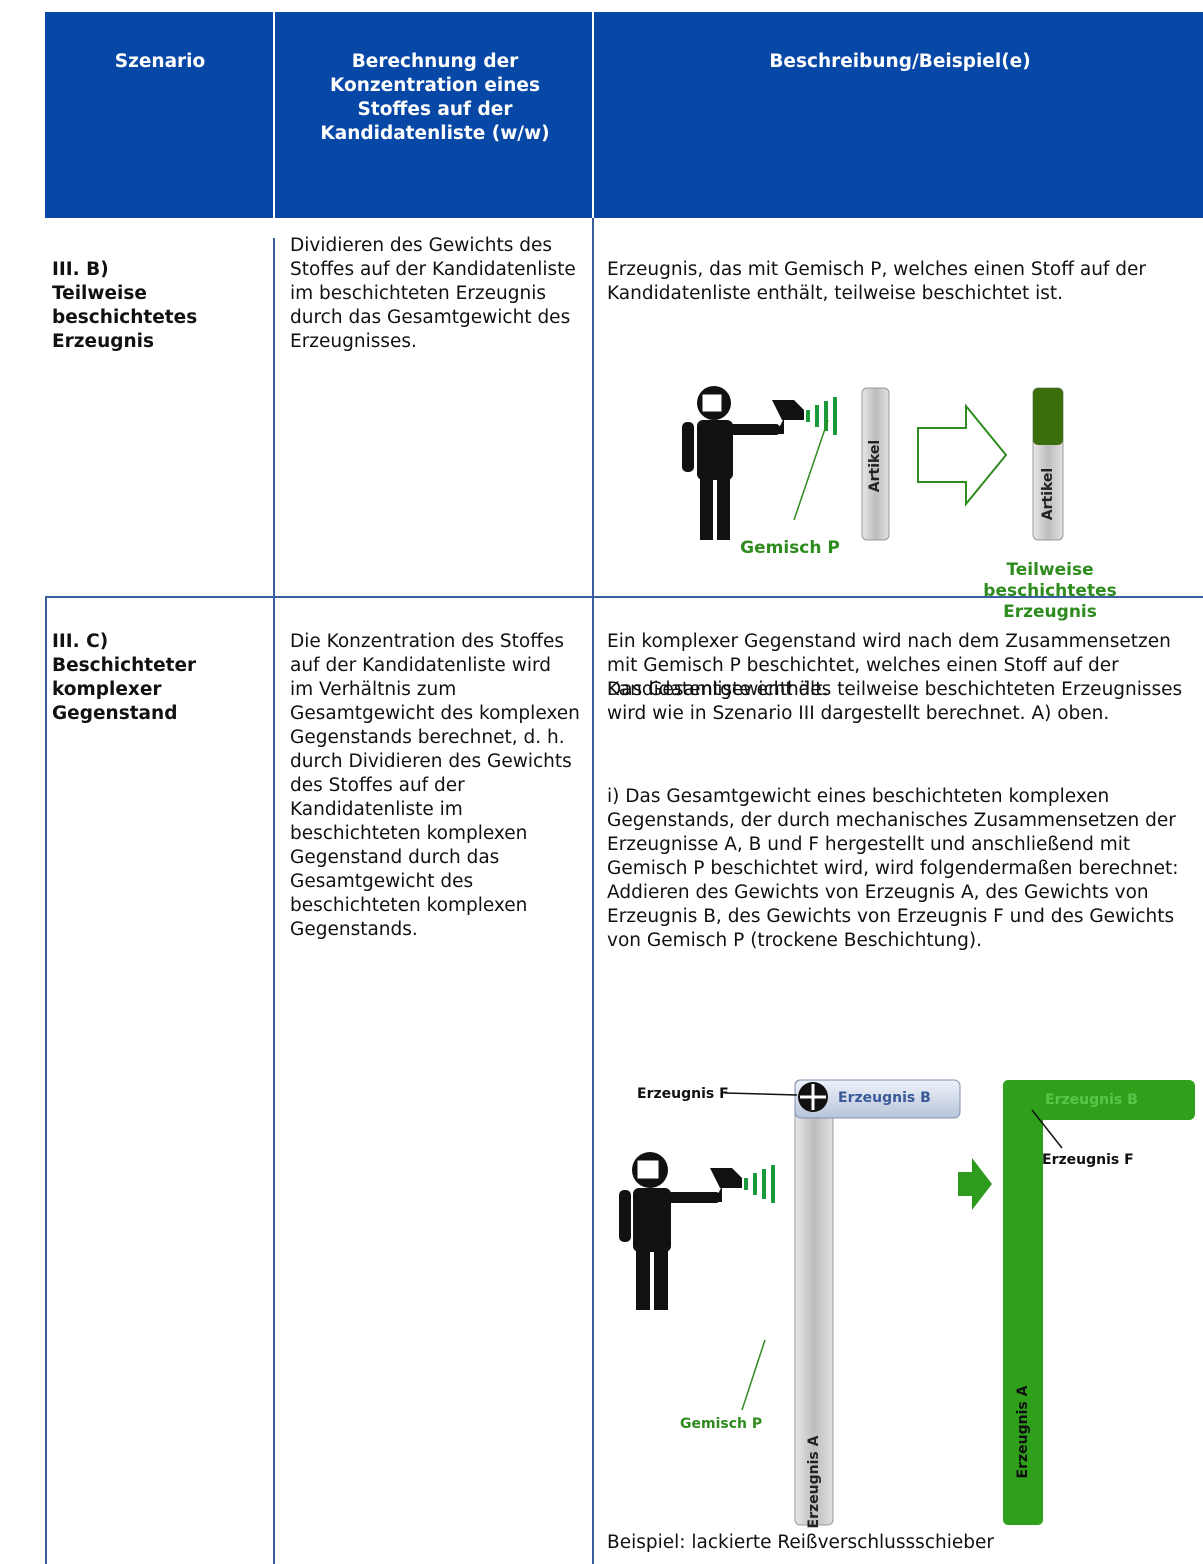 The height and width of the screenshot is (1564, 1203). Describe the element at coordinates (160, 61) in the screenshot. I see `header-cell: Szenario` at that location.